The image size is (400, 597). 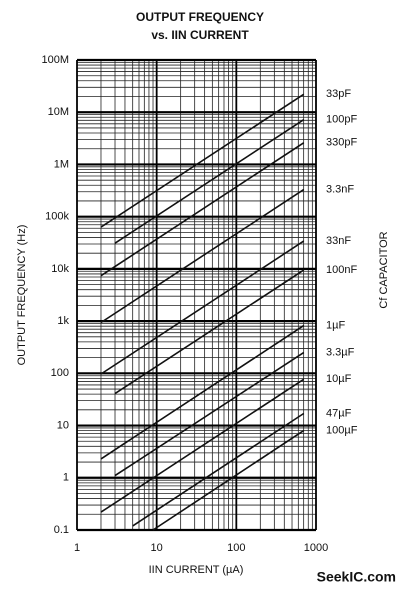 What do you see at coordinates (339, 379) in the screenshot?
I see `legend-label: 10µF` at bounding box center [339, 379].